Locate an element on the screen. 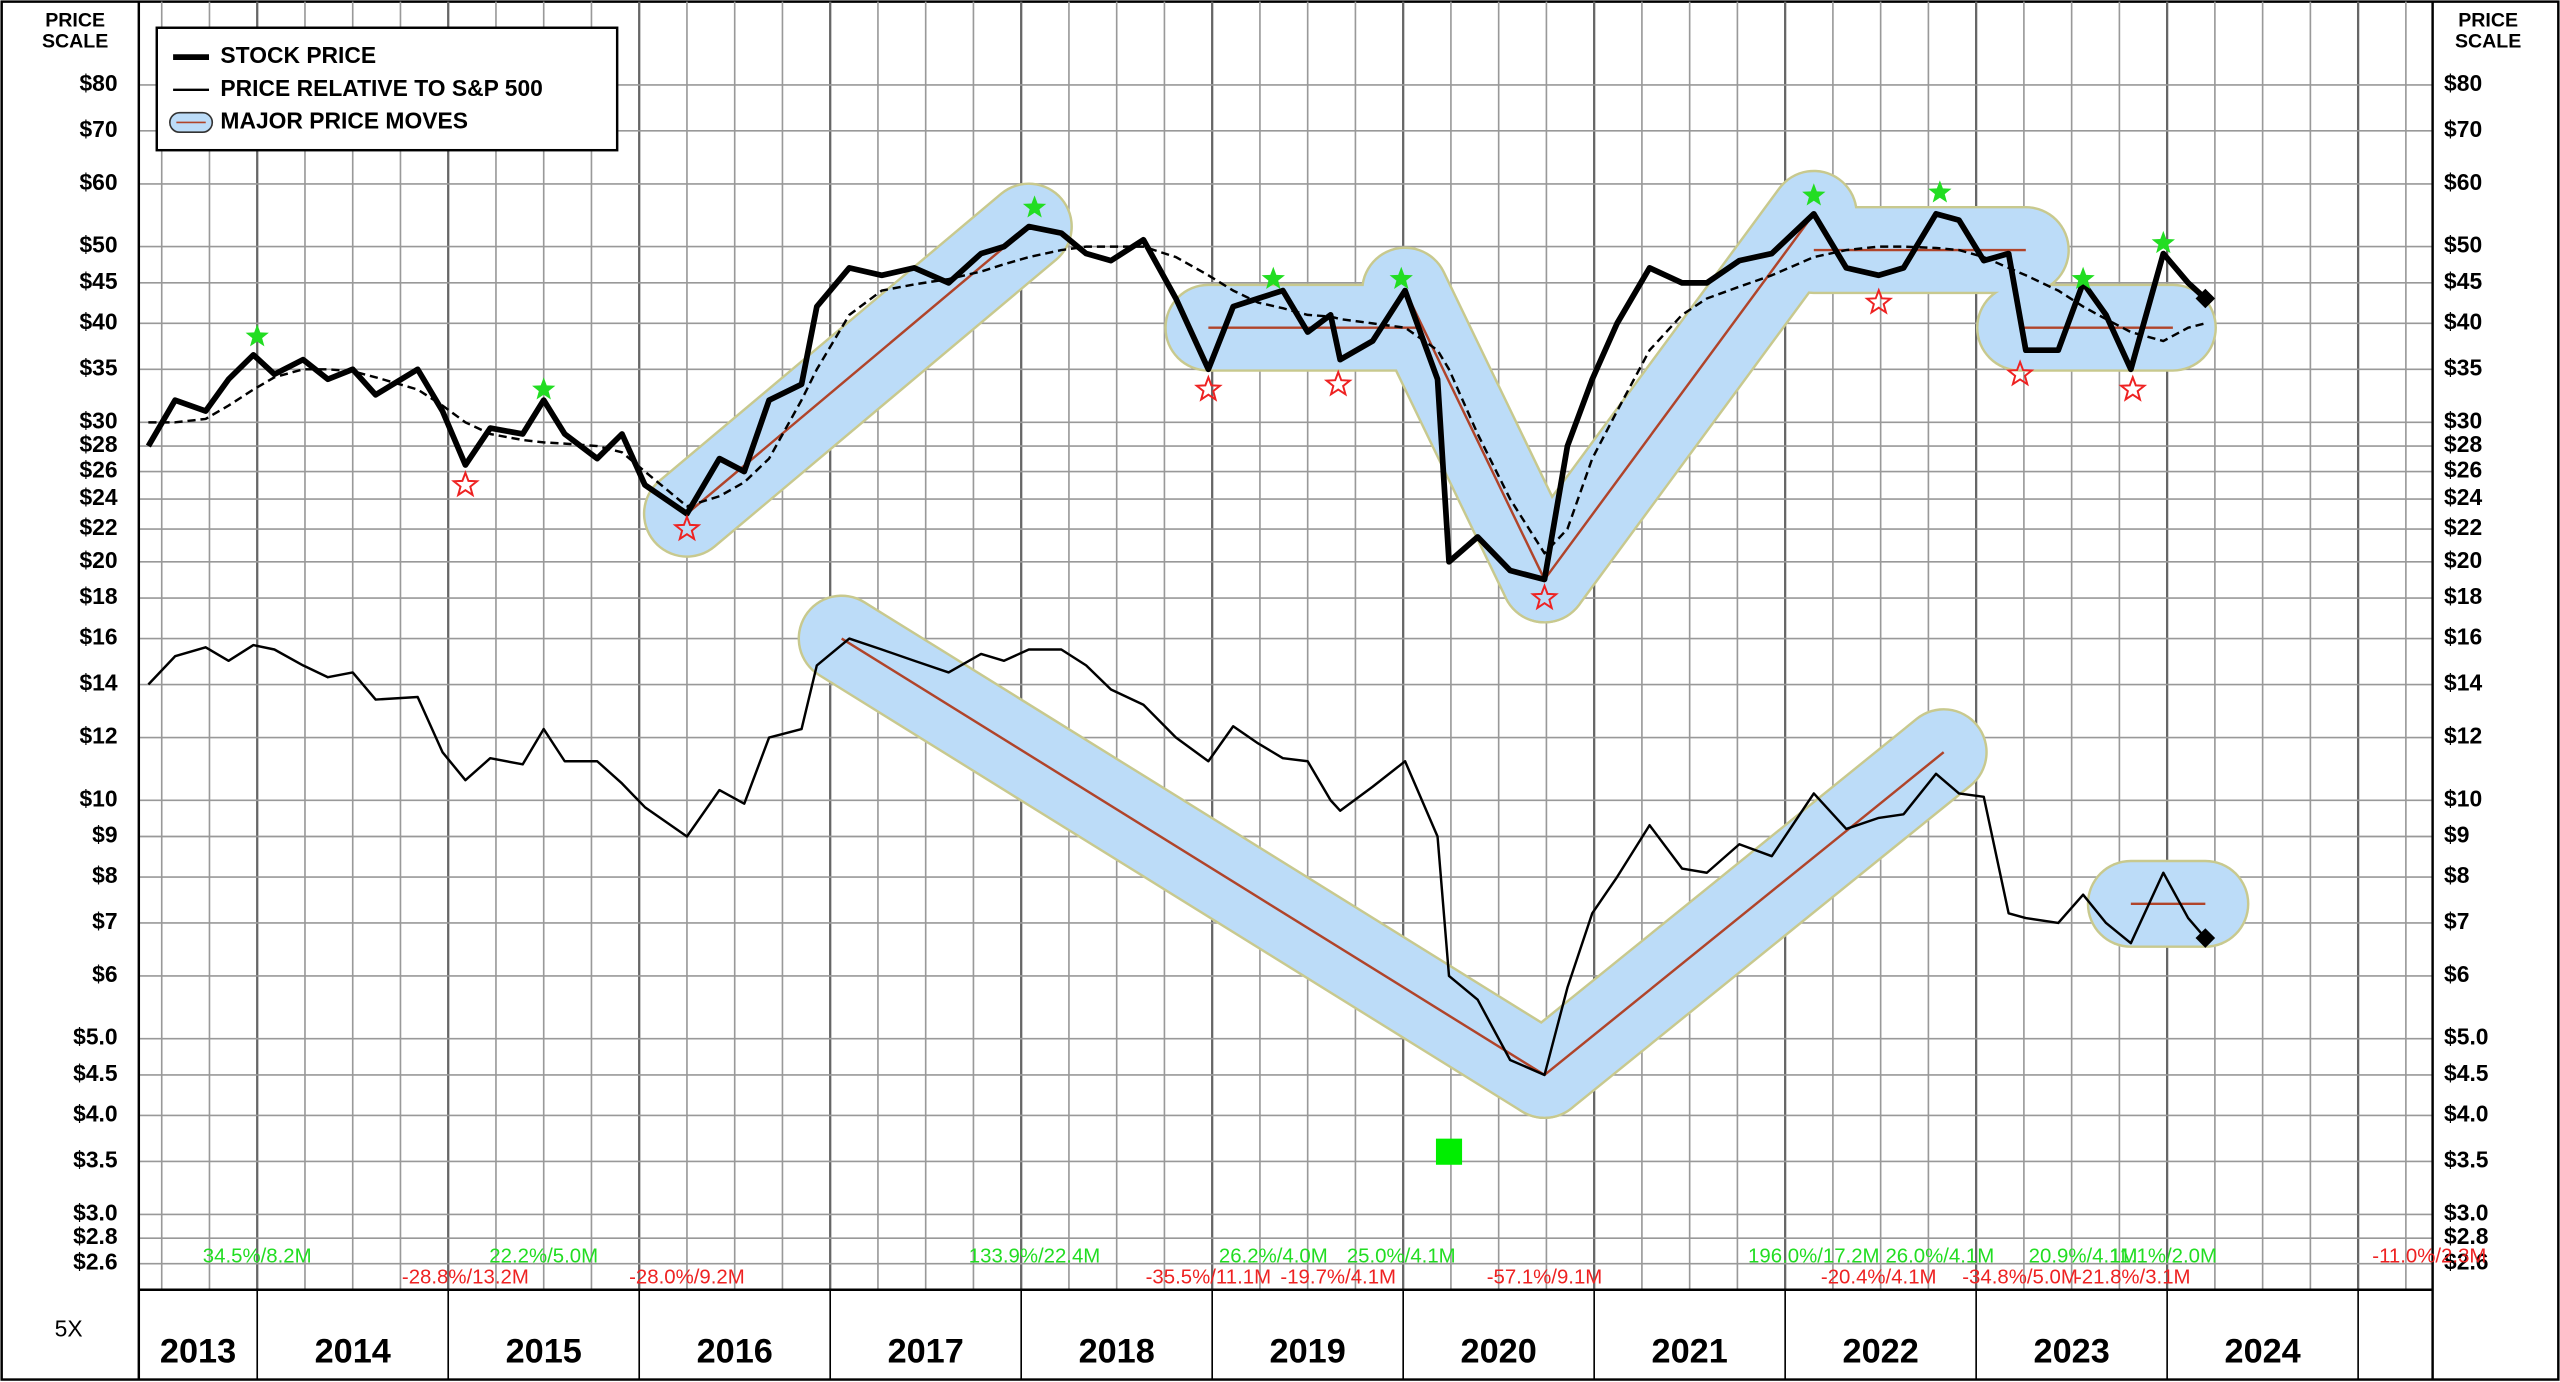  year-label: 2023 is located at coordinates (2072, 1351).